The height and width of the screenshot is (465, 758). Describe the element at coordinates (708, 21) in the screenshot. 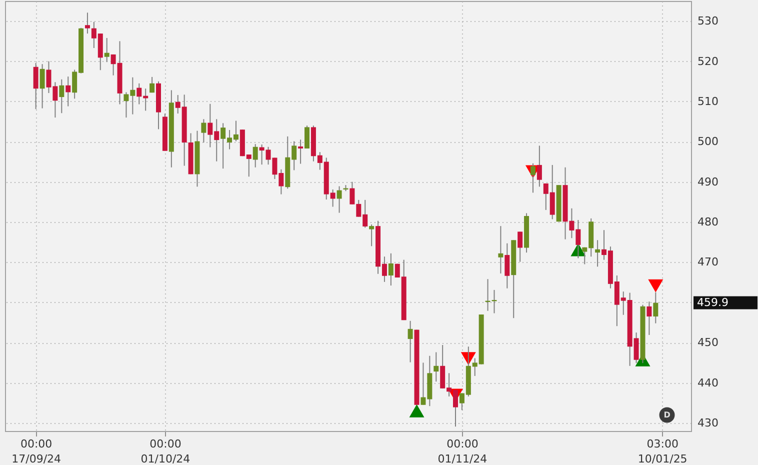

I see `y-tick-label: 530` at that location.